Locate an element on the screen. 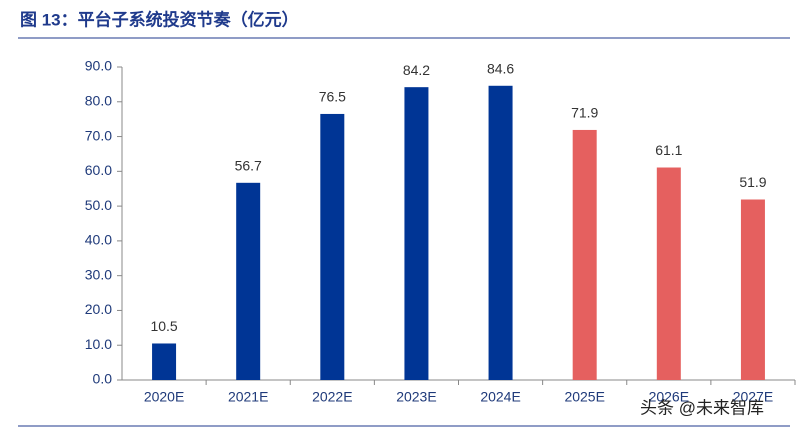 This screenshot has width=801, height=432. x-tick-label: 2025E is located at coordinates (584, 397).